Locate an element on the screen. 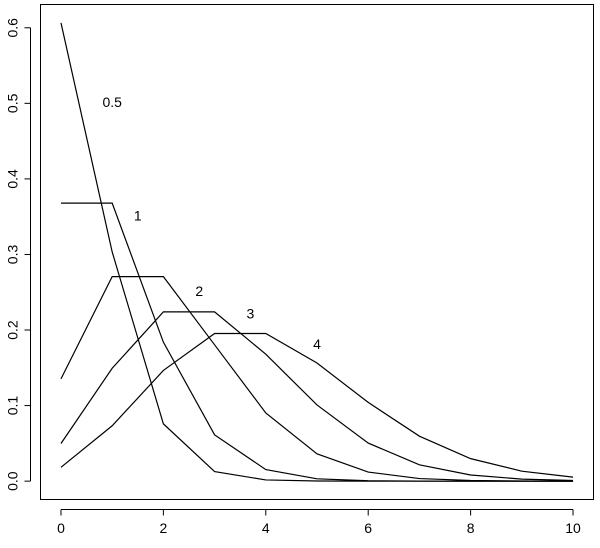 This screenshot has height=548, width=600. y-tick-label: 0.3 is located at coordinates (13, 255).